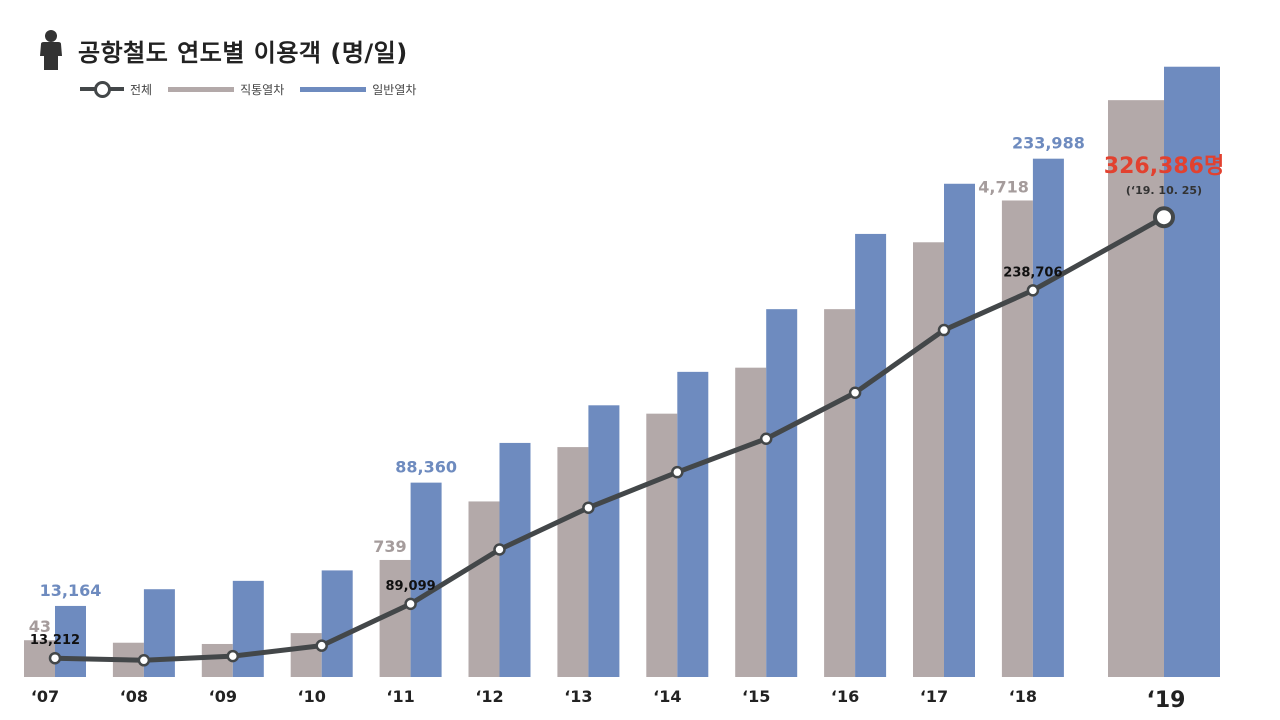 The width and height of the screenshot is (1280, 720). I want to click on x-tick-label: ‘10, so click(312, 696).